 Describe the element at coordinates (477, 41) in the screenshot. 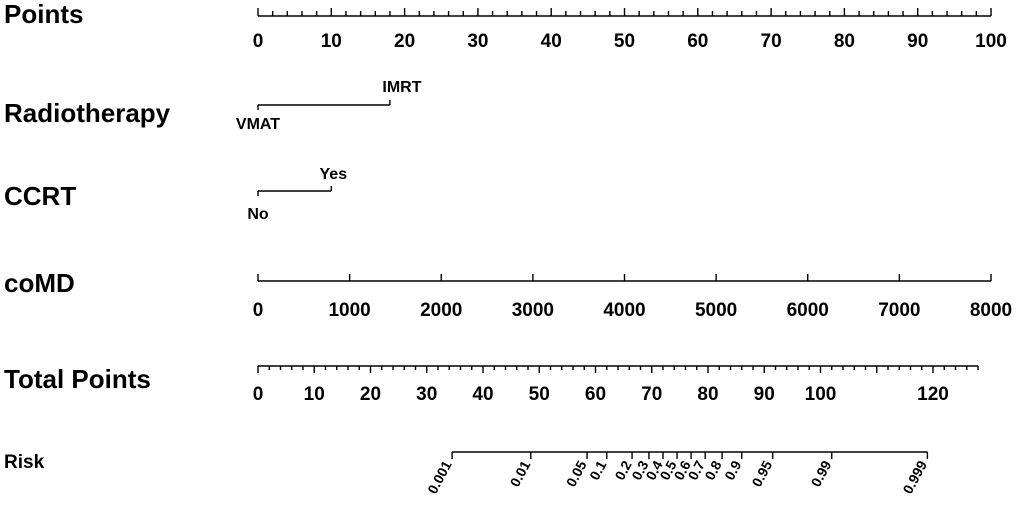

I see `points-tick-label: 30` at that location.